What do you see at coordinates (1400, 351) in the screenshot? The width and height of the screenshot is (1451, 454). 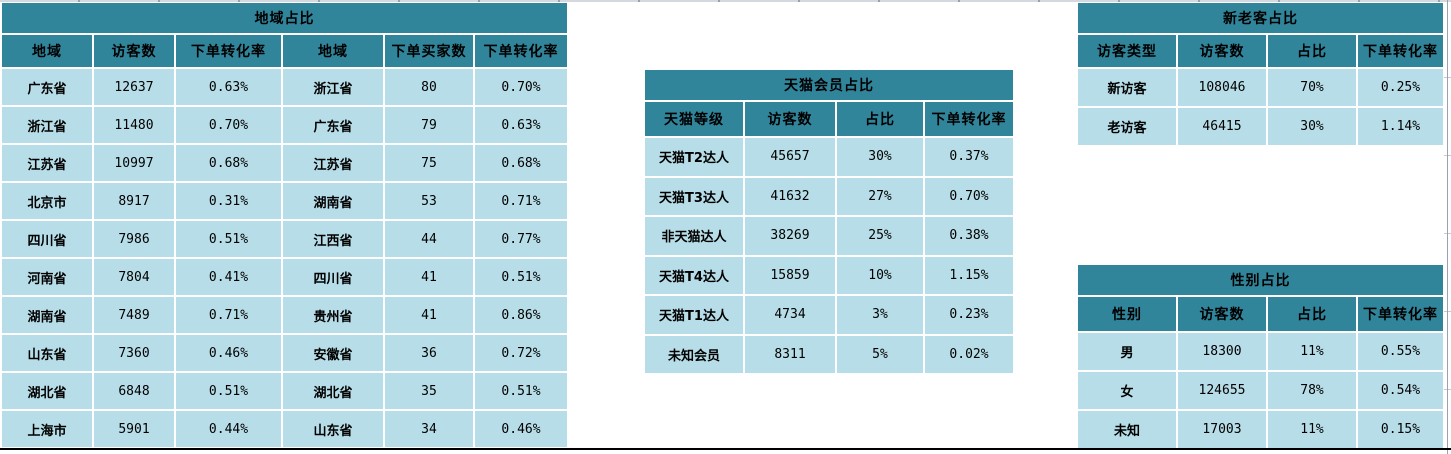 I see `gender-table-cell: 0.55%` at bounding box center [1400, 351].